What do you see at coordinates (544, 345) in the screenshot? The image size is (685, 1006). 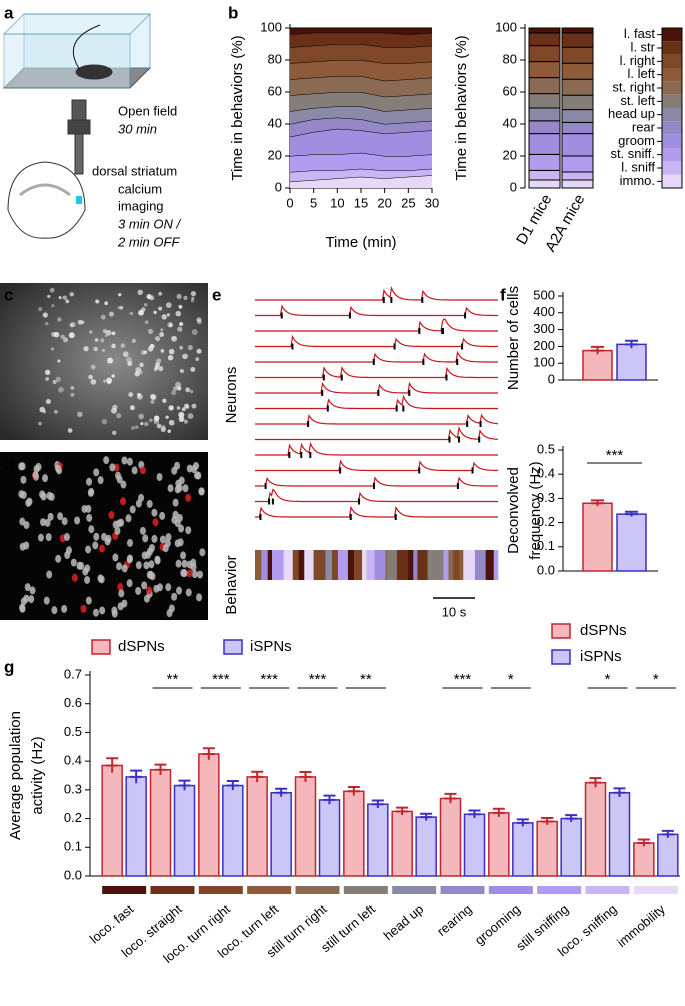 I see `y-tick-label: 200` at bounding box center [544, 345].